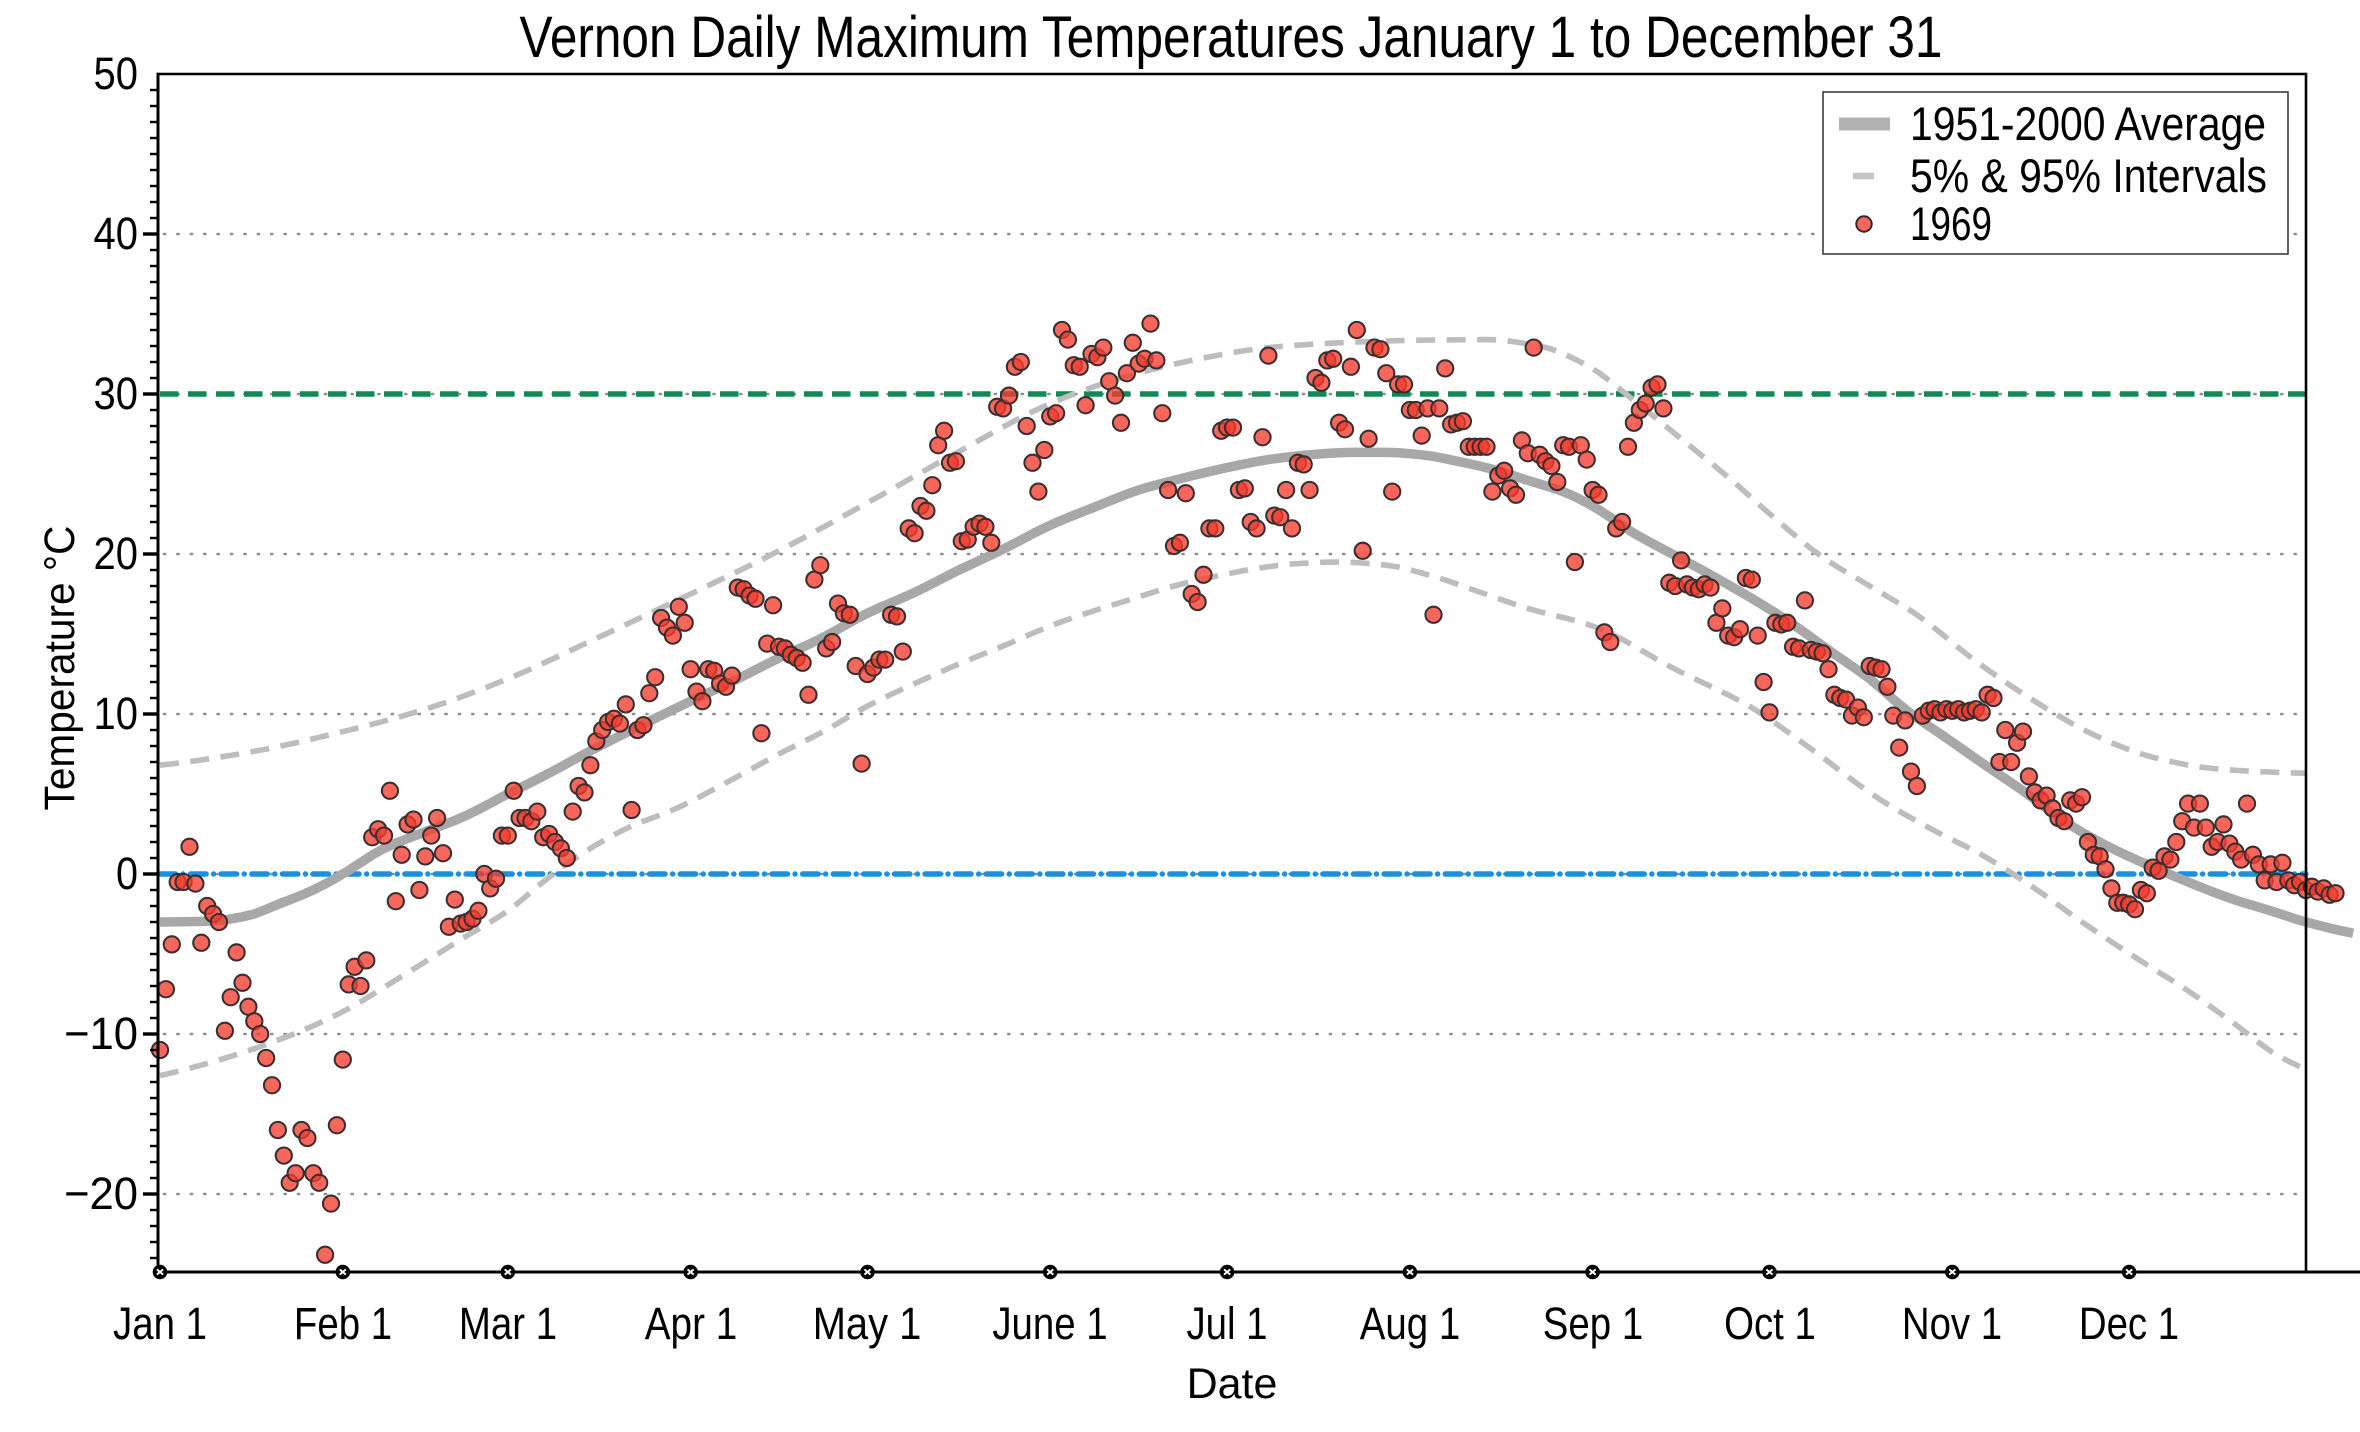  Describe the element at coordinates (1049, 1323) in the screenshot. I see `svg-text: June 1` at that location.